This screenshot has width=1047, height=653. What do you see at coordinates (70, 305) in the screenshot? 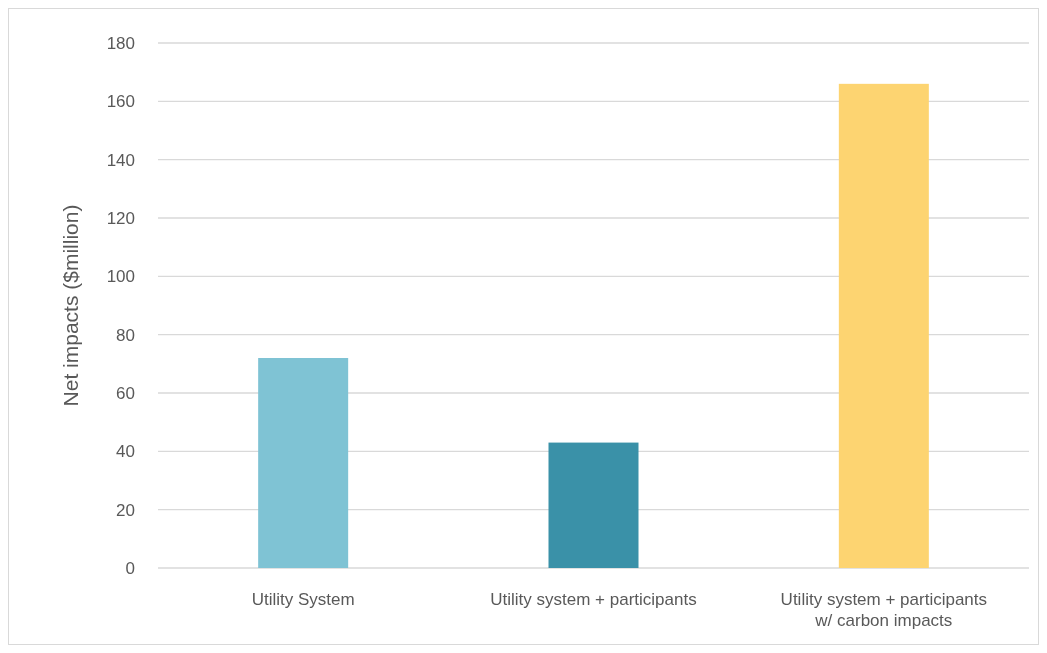
I see `y-axis-title: Net impacts ($million)` at bounding box center [70, 305].